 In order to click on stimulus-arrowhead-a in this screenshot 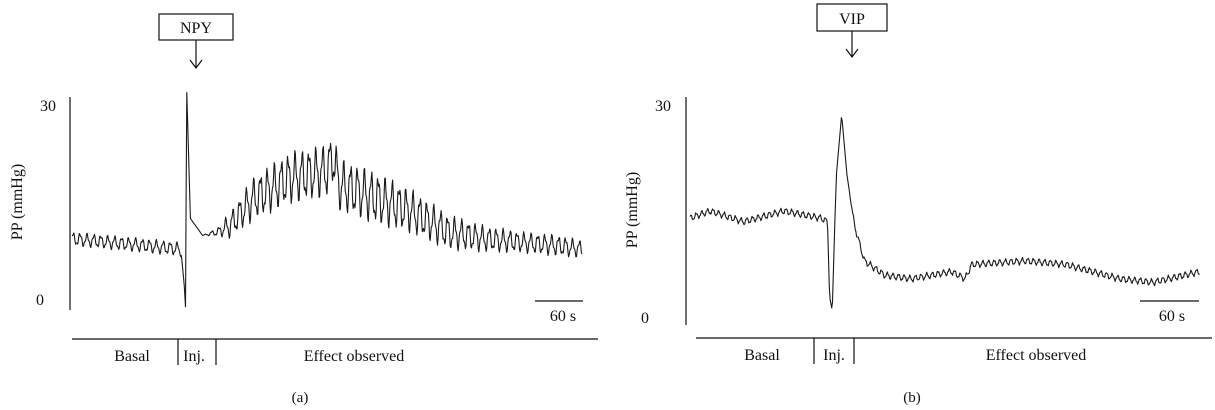, I will do `click(196, 64)`.